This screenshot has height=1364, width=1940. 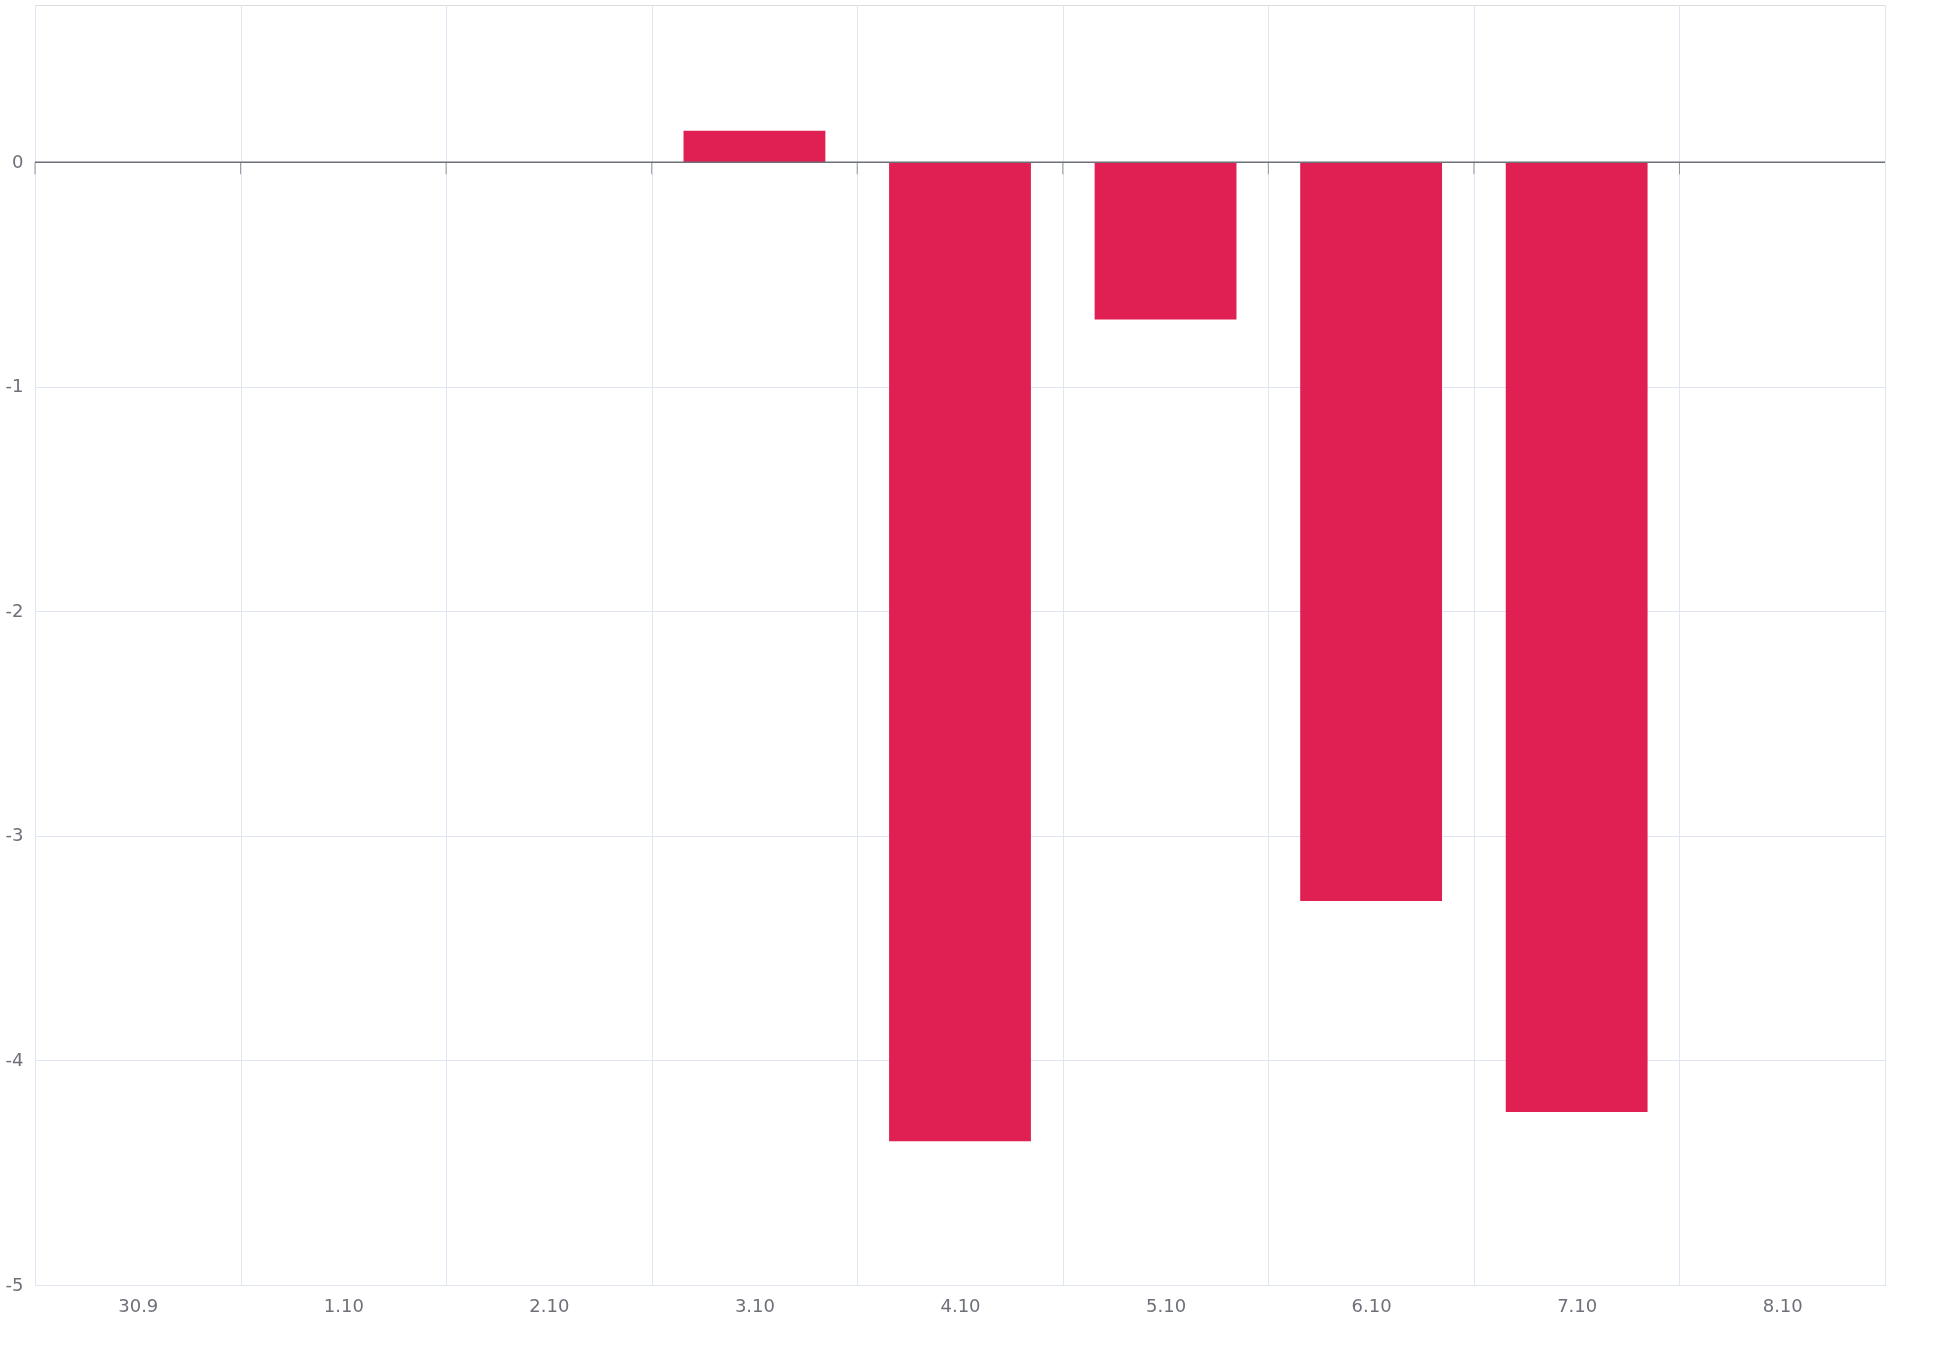 What do you see at coordinates (14, 1059) in the screenshot?
I see `y-tick-label: -4` at bounding box center [14, 1059].